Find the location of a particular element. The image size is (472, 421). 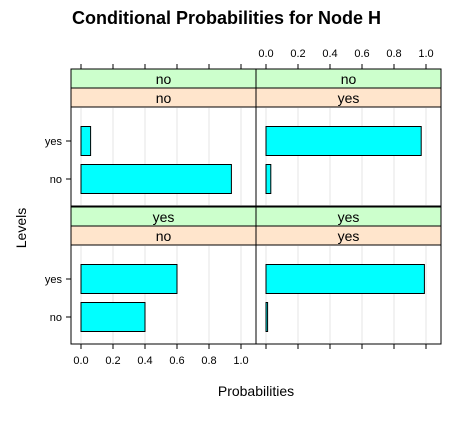

x-axis-title: Probabilities is located at coordinates (256, 391).